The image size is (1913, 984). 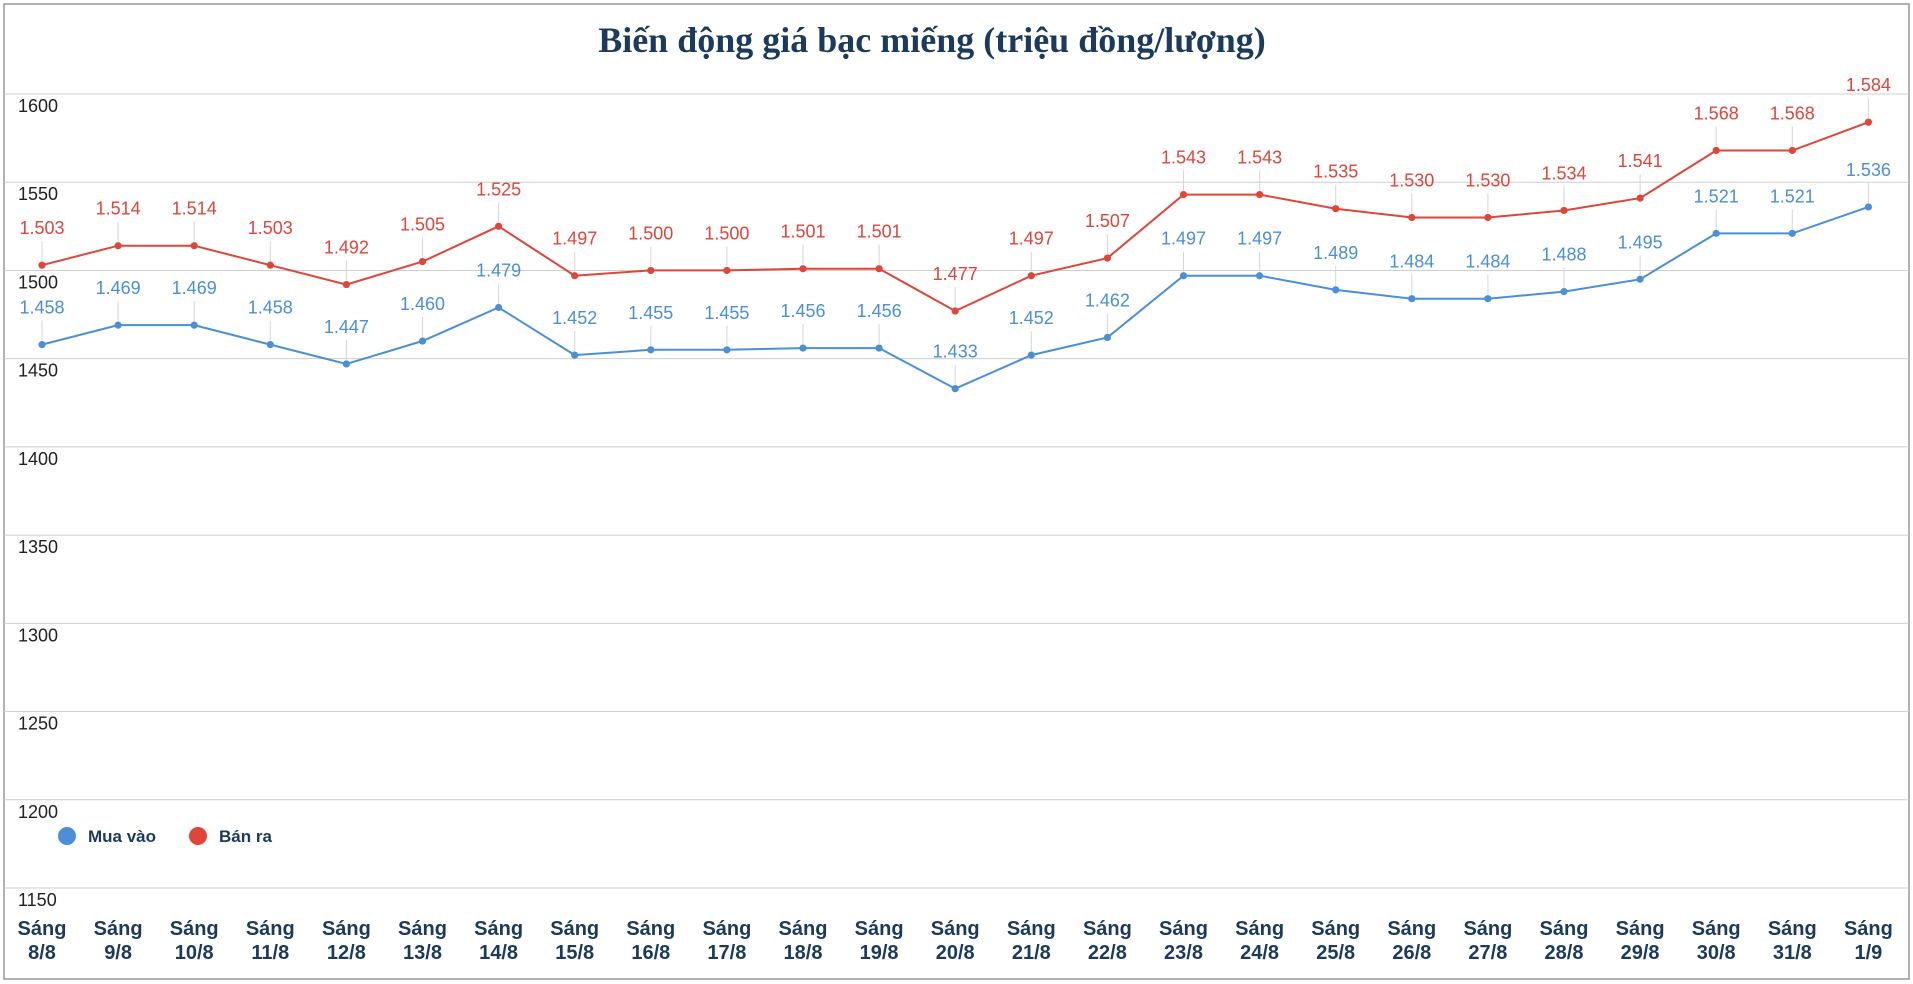 I want to click on x-tick-label-17: Sáng 25/8, so click(x=1335, y=941).